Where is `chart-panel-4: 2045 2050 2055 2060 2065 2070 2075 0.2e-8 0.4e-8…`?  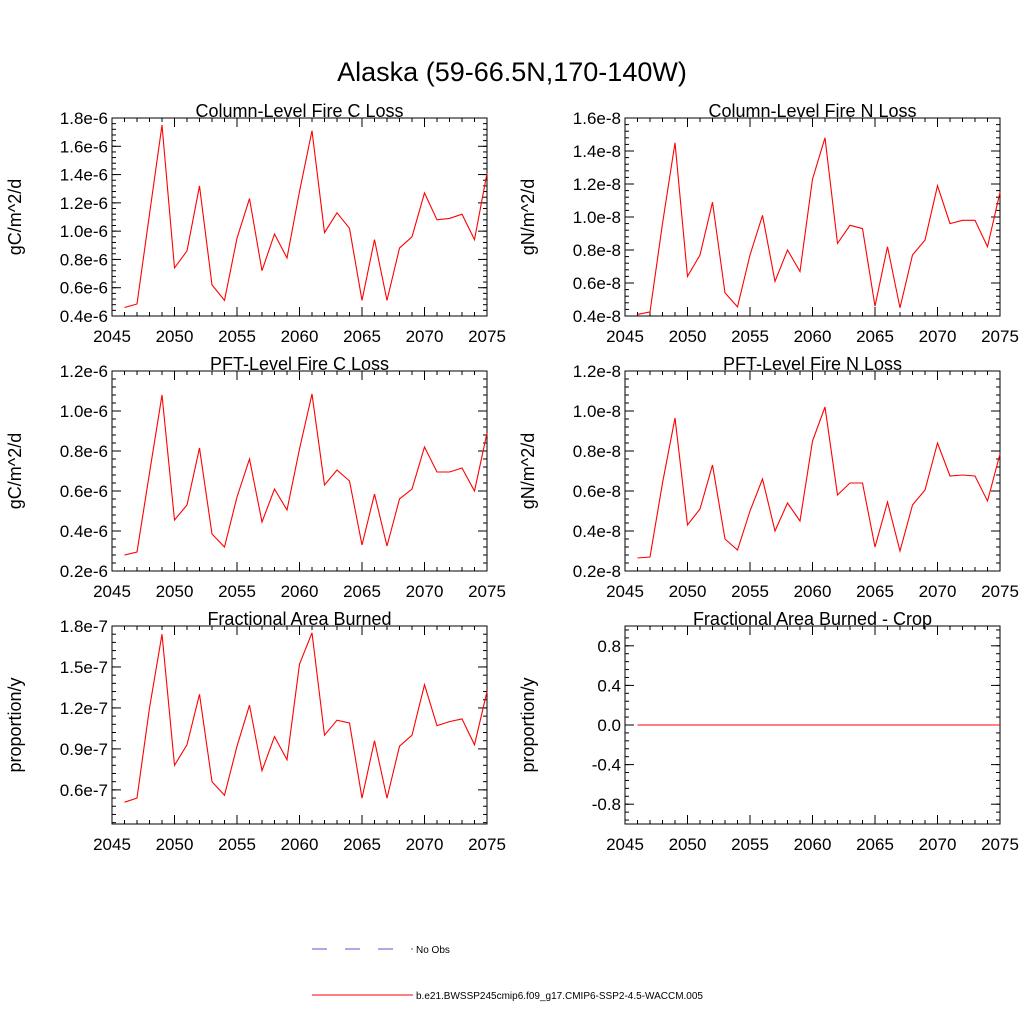 chart-panel-4: 2045 2050 2055 2060 2065 2070 2075 0.2e-8 0.4e-8… is located at coordinates (768, 477).